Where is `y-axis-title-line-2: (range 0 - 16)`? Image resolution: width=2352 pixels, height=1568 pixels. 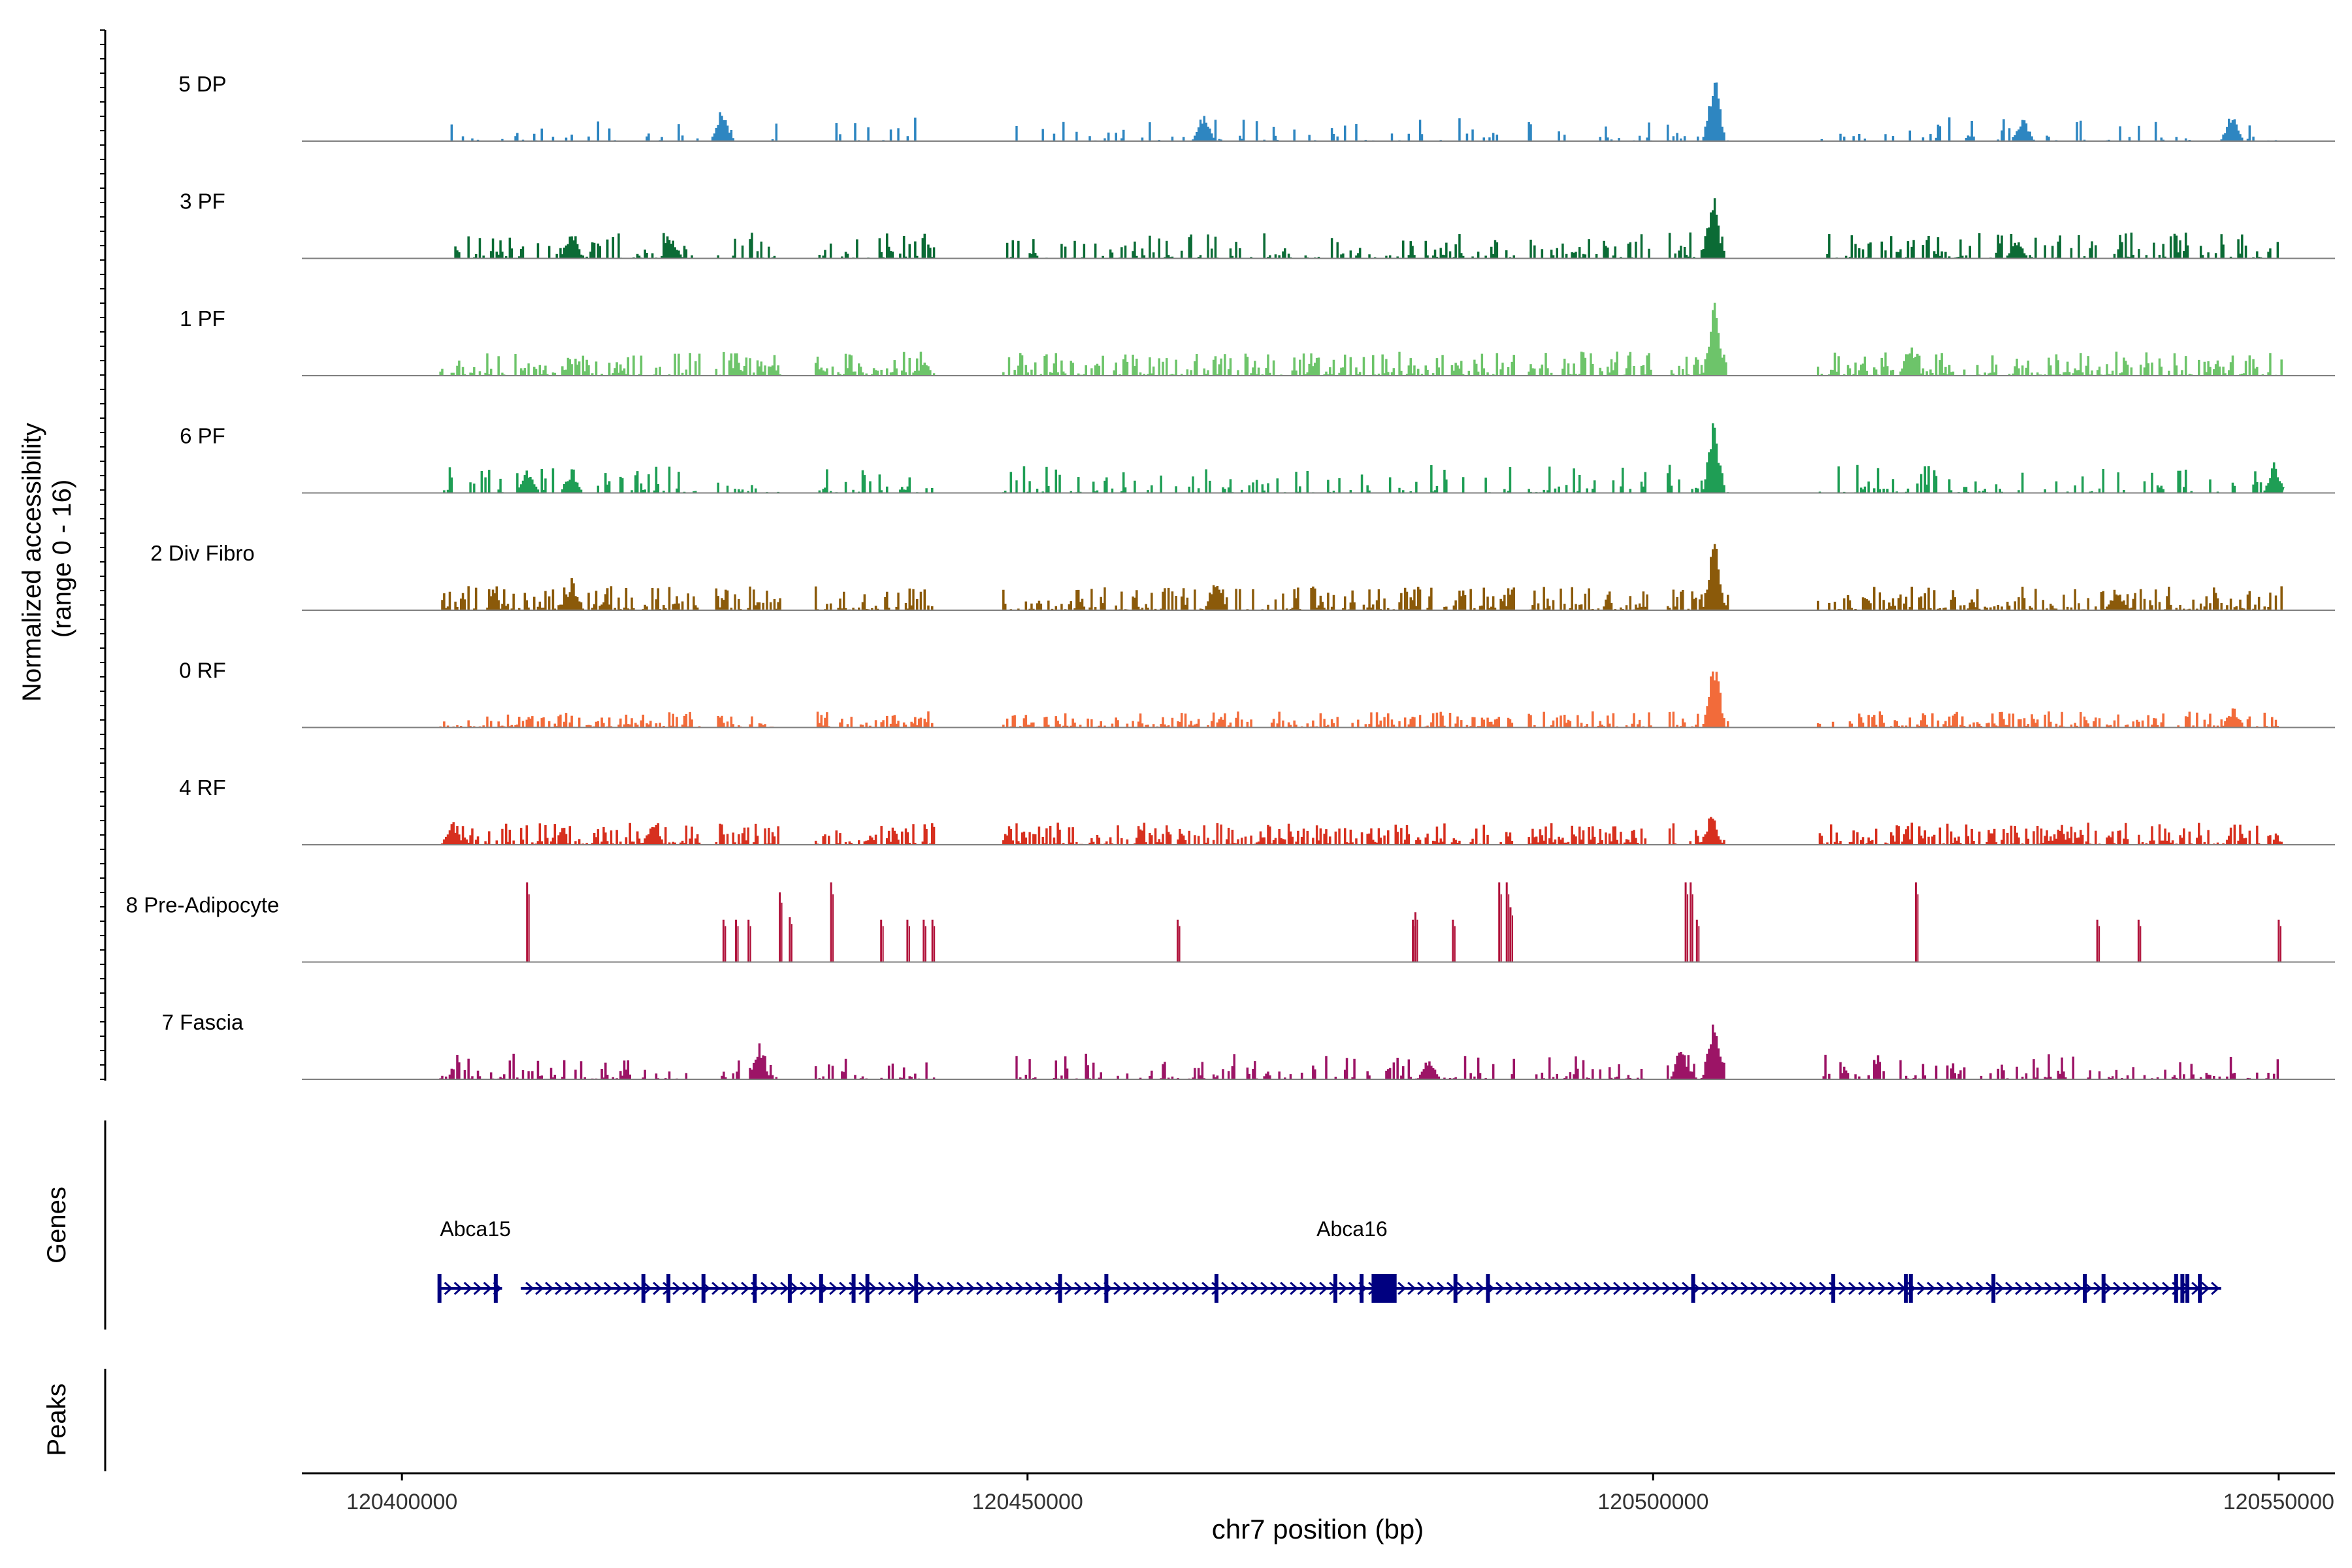
y-axis-title-line-2: (range 0 - 16) is located at coordinates (62, 559).